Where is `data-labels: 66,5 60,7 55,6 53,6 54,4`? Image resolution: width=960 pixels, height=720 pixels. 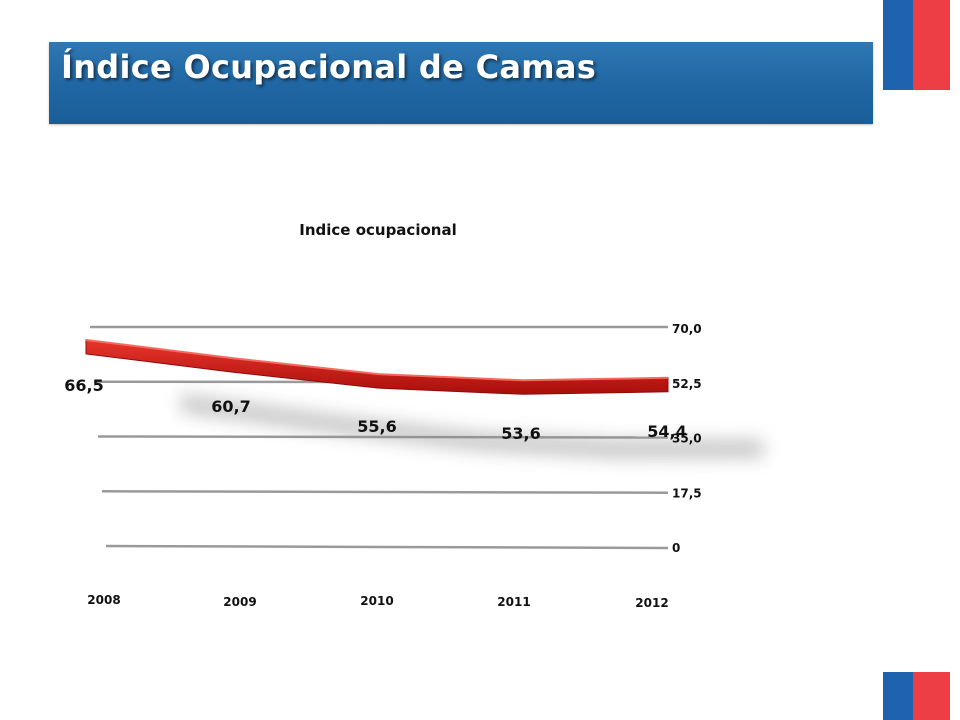
data-labels: 66,5 60,7 55,6 53,6 54,4 is located at coordinates (375, 409).